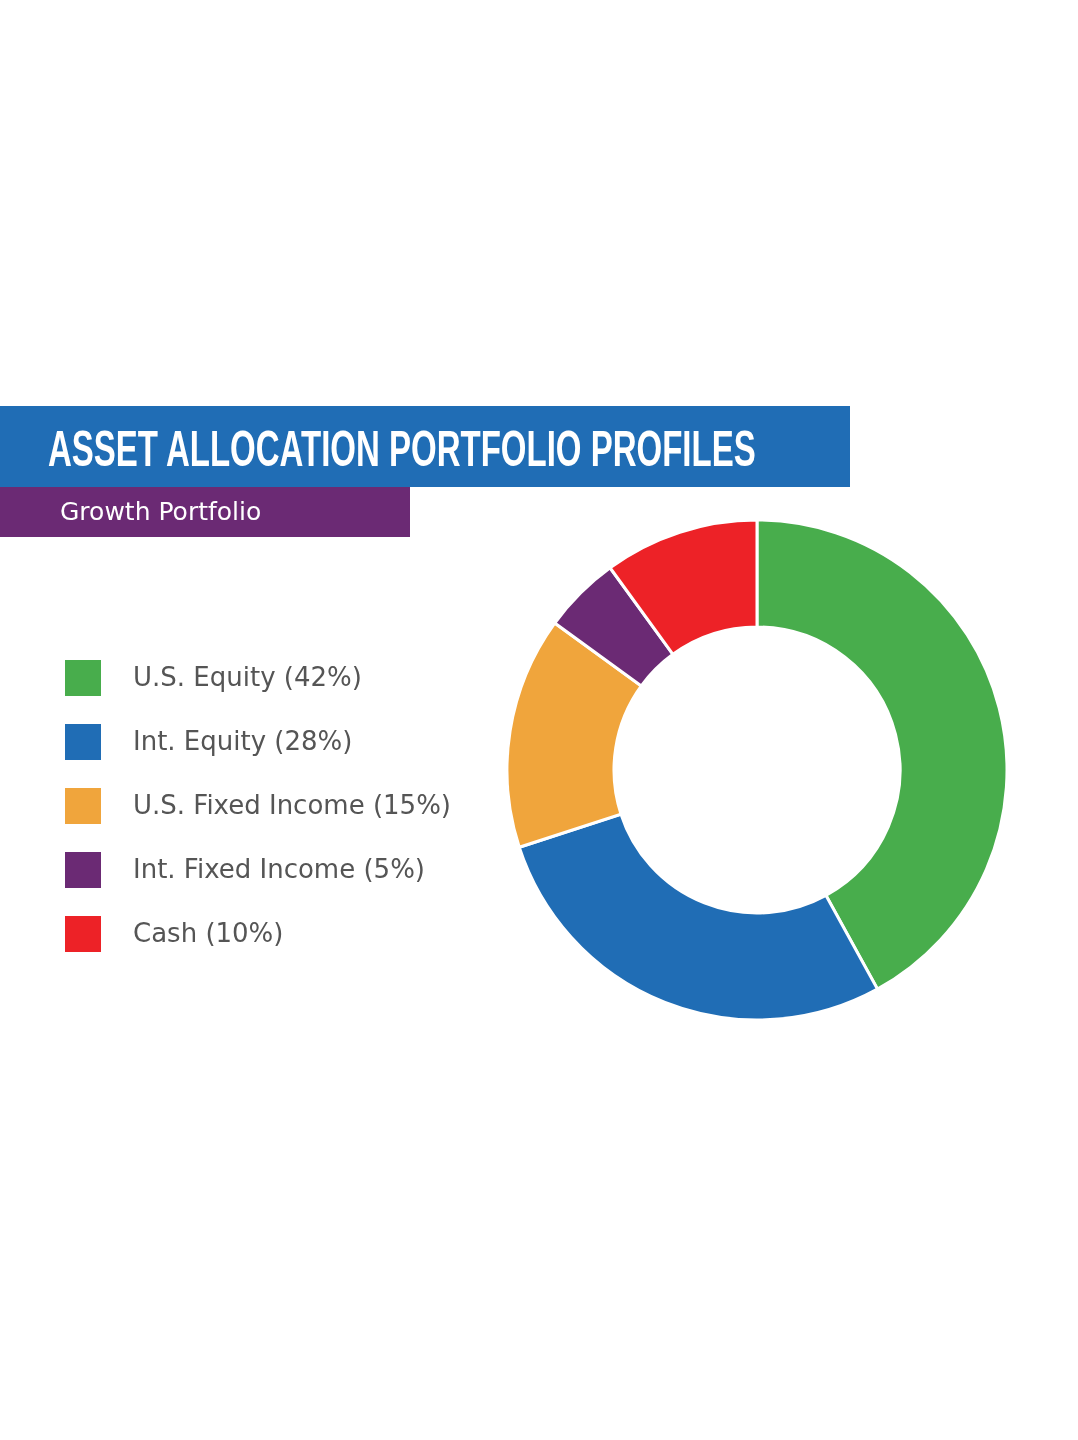  I want to click on chart-subtitle: Growth Portfolio, so click(161, 511).